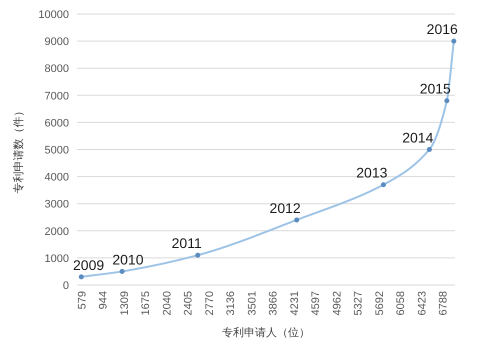 The image size is (491, 344). What do you see at coordinates (56, 150) in the screenshot?
I see `y-tick-label: 5000` at bounding box center [56, 150].